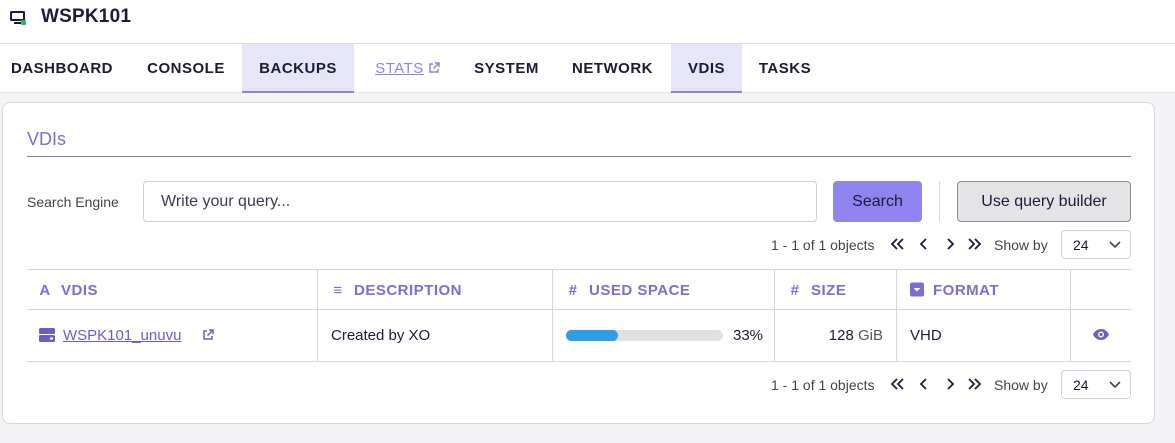 Image resolution: width=1175 pixels, height=443 pixels. What do you see at coordinates (399, 68) in the screenshot?
I see `tab-stats-label: STATS` at bounding box center [399, 68].